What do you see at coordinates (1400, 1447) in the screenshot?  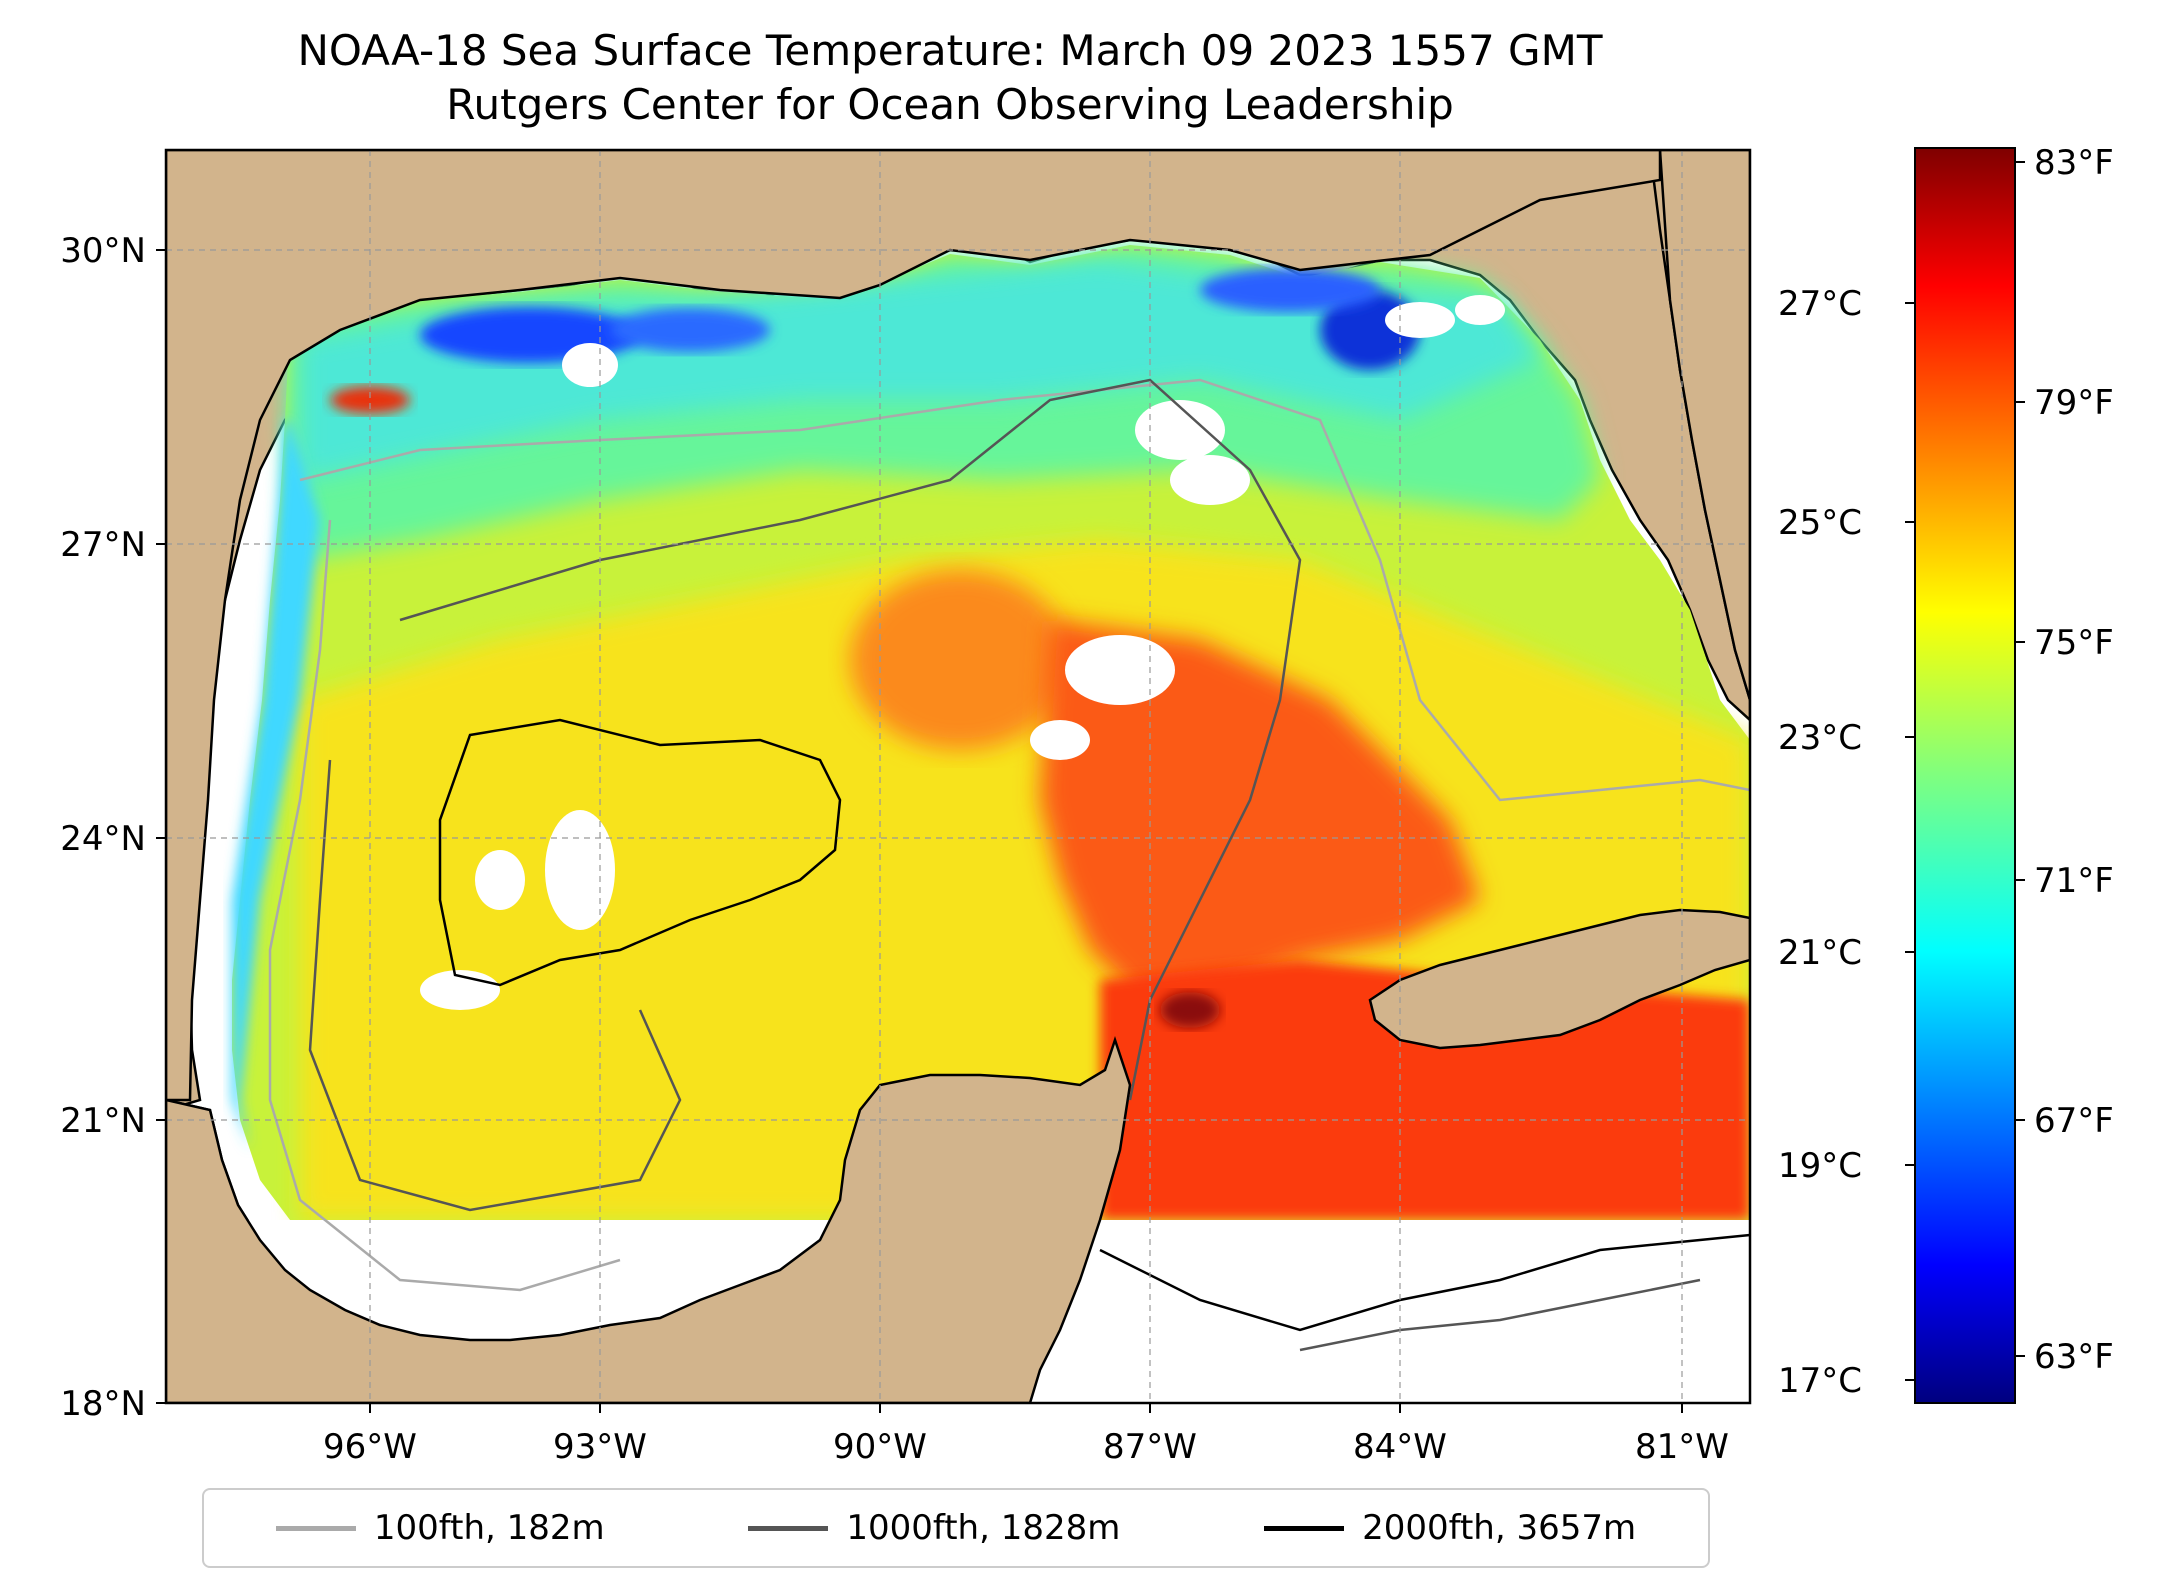 I see `lon-tick-label: 84°W` at bounding box center [1400, 1447].